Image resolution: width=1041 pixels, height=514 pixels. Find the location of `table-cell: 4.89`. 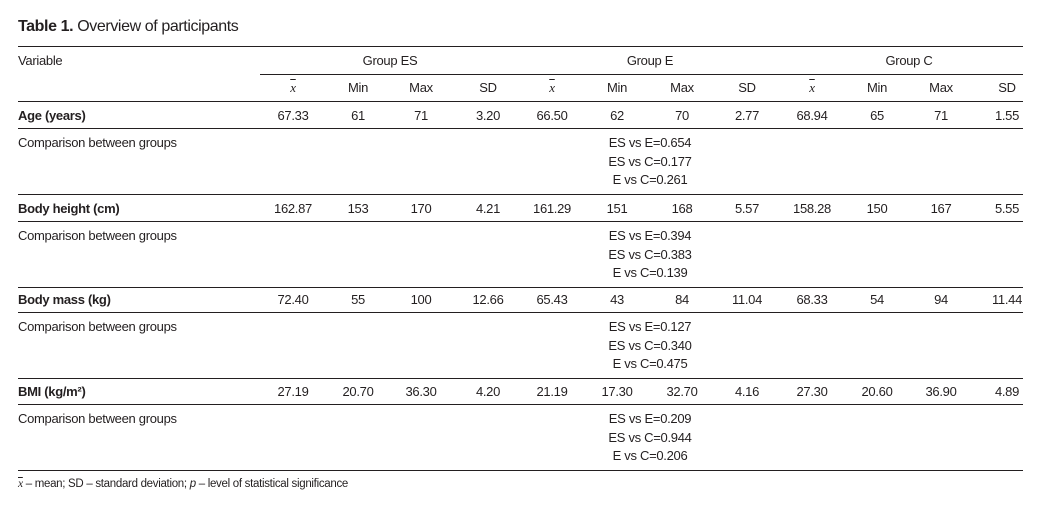

table-cell: 4.89 is located at coordinates (1007, 391).